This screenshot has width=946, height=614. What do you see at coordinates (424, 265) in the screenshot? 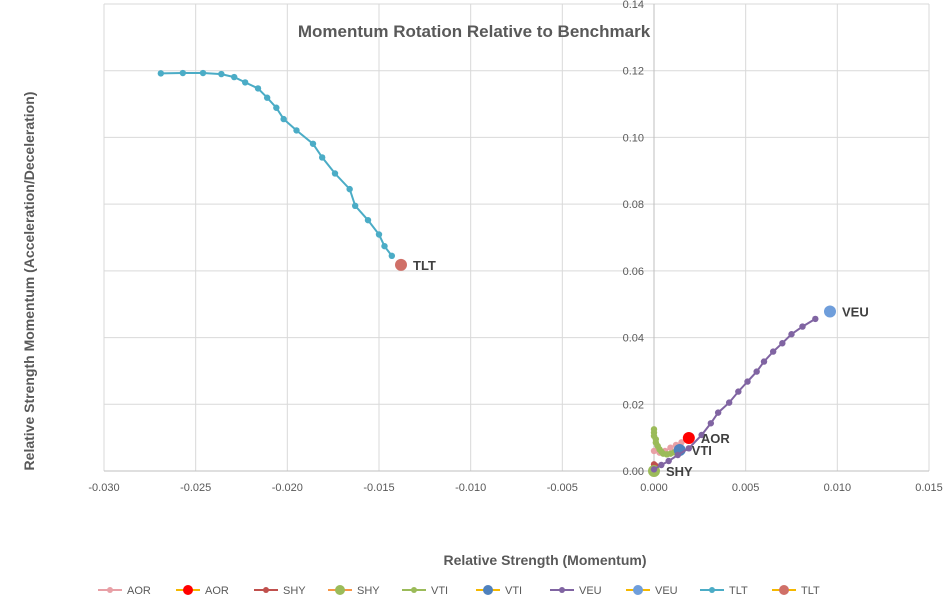
I see `data-label-tlt: TLT` at bounding box center [424, 265].